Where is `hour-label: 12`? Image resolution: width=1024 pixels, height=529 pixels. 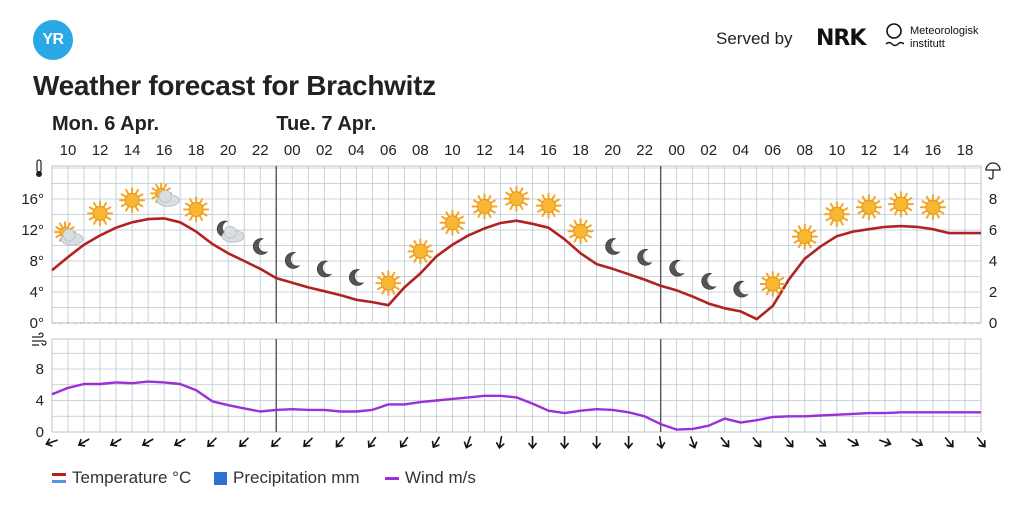
hour-label: 12 is located at coordinates (869, 150).